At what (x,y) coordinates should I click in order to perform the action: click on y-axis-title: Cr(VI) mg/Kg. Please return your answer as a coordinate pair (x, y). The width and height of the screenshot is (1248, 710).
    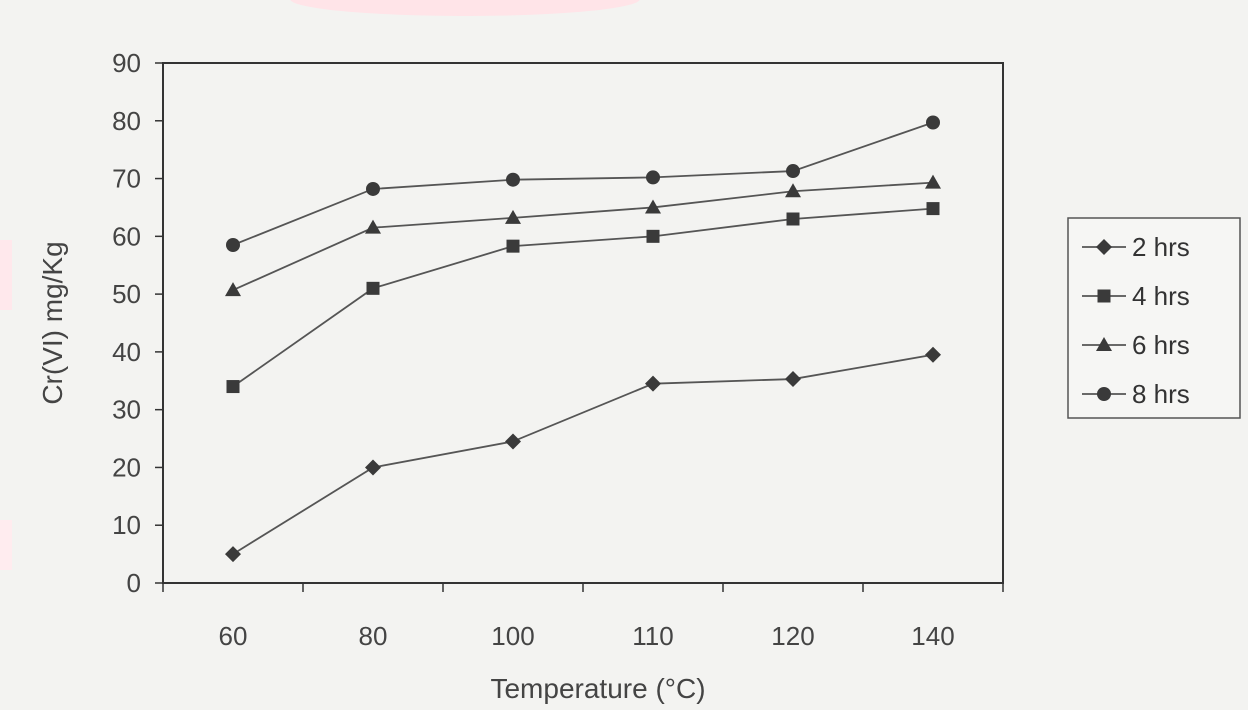
    Looking at the image, I should click on (52, 322).